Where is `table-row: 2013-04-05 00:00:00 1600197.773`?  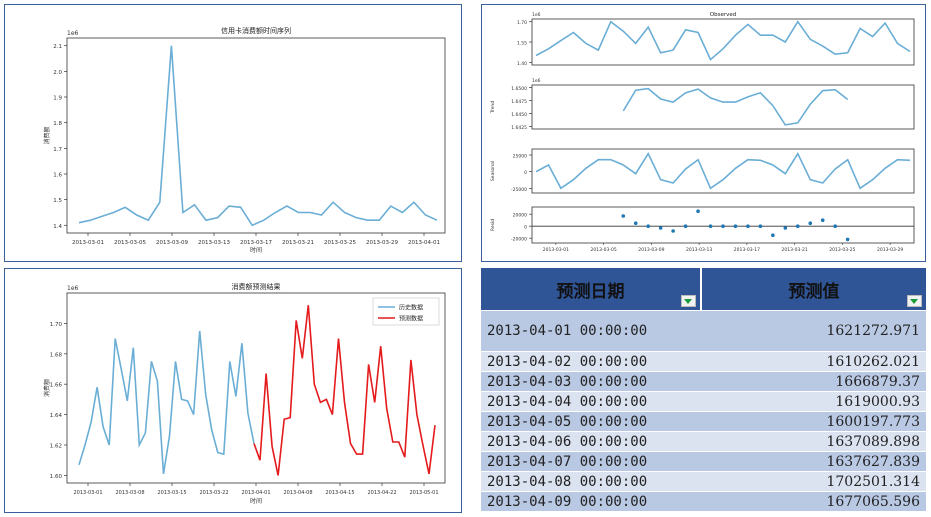 table-row: 2013-04-05 00:00:00 1600197.773 is located at coordinates (703, 421).